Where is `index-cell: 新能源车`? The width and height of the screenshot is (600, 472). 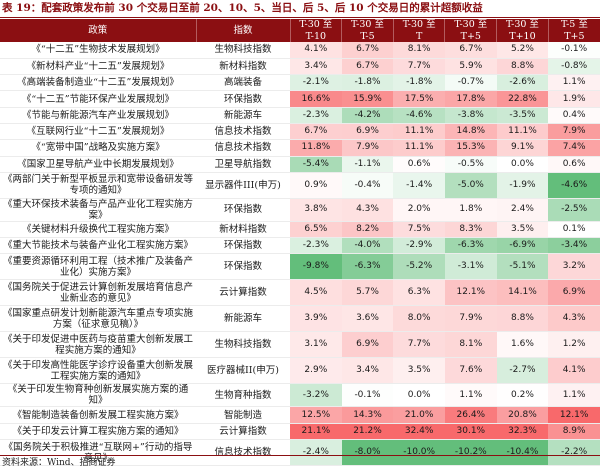
index-cell: 新能源车 is located at coordinates (243, 115).